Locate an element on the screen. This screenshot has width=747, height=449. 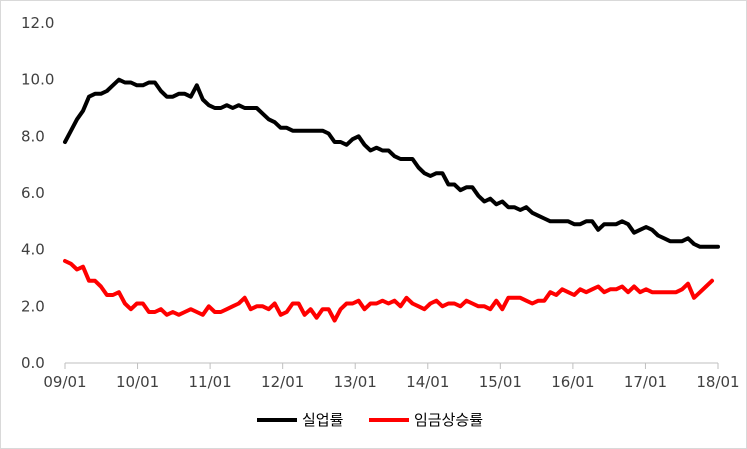
y-tick-label: 10.0 is located at coordinates (37, 80).